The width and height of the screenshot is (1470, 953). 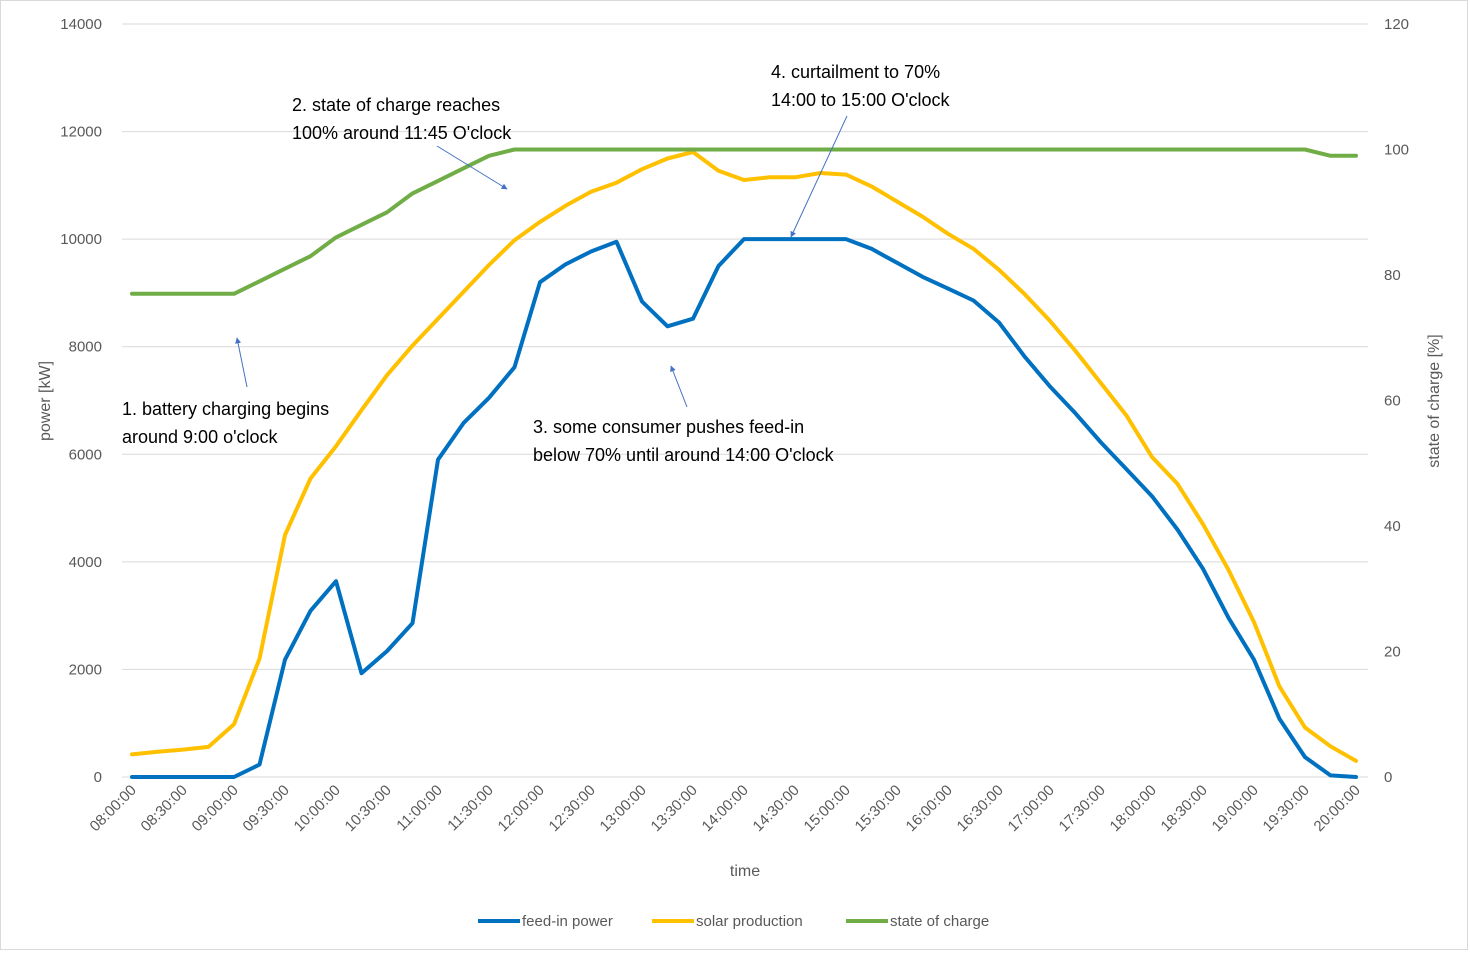 I want to click on x-tick-label: 19:30:00, so click(x=1286, y=808).